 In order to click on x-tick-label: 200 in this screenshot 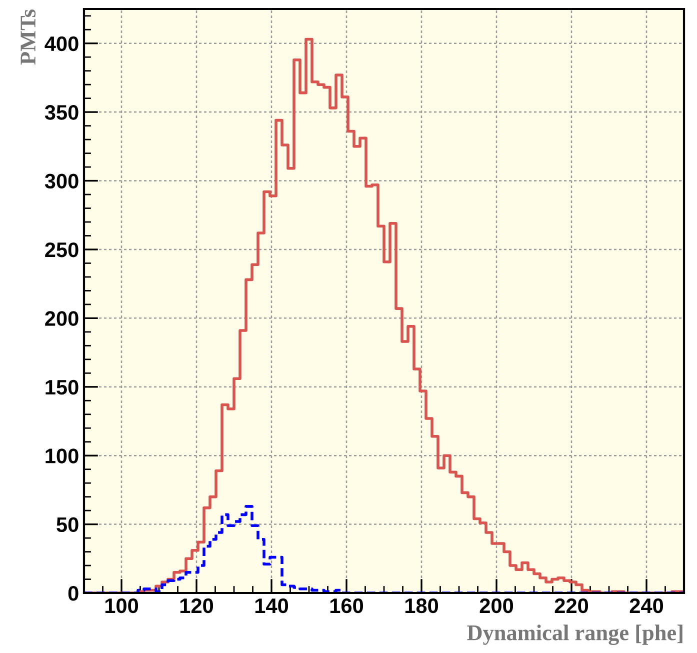, I will do `click(497, 606)`.